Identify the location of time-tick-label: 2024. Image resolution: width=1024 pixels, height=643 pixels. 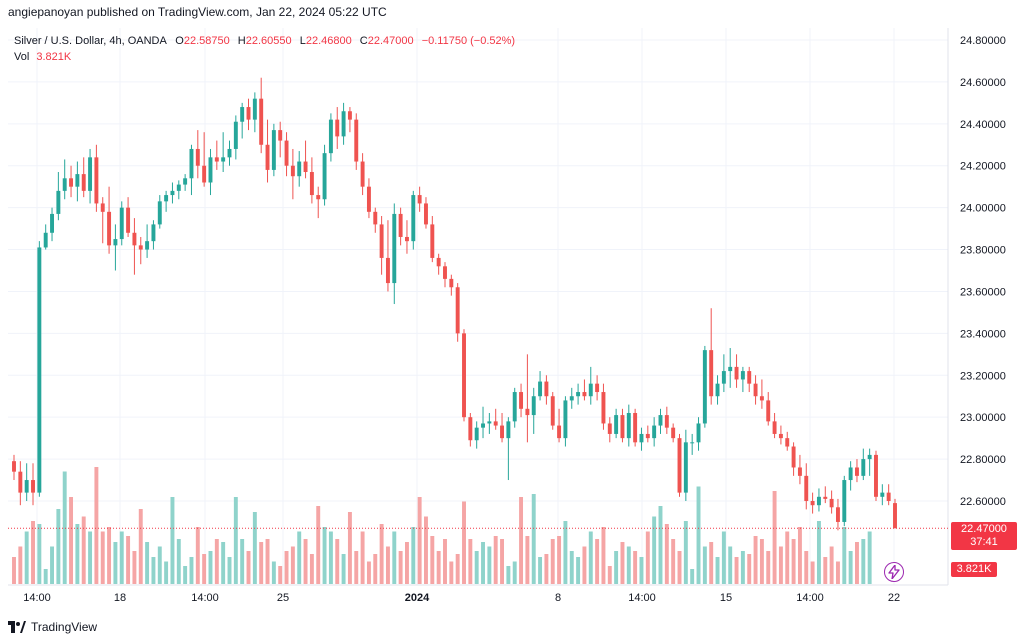
(417, 598).